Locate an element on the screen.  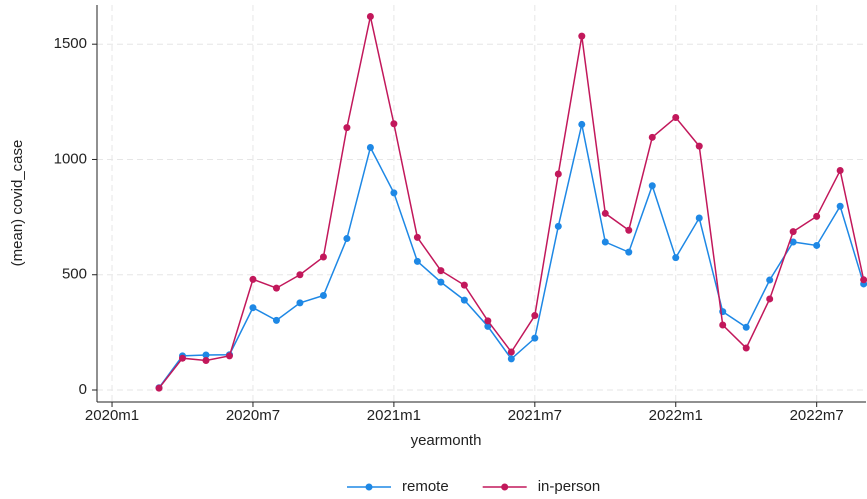
x-tick-label: 2020m1 is located at coordinates (112, 415).